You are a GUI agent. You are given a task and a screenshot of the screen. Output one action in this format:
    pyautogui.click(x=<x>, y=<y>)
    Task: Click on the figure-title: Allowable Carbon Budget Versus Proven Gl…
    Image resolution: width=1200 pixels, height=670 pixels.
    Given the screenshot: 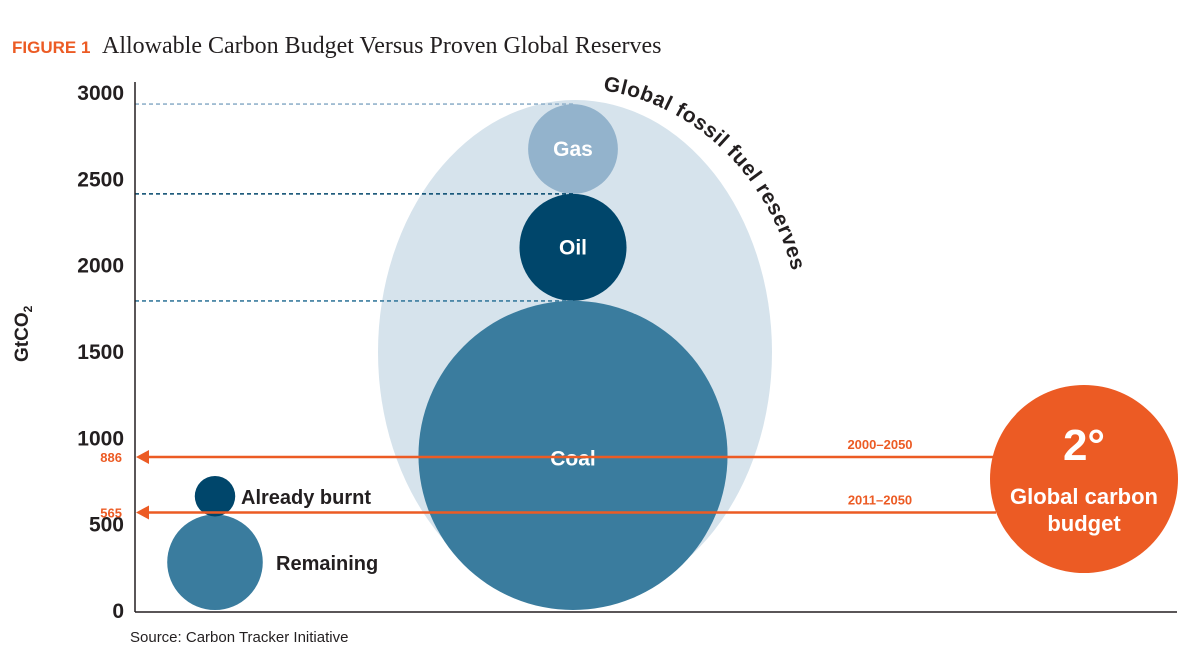 What is the action you would take?
    pyautogui.click(x=381, y=46)
    